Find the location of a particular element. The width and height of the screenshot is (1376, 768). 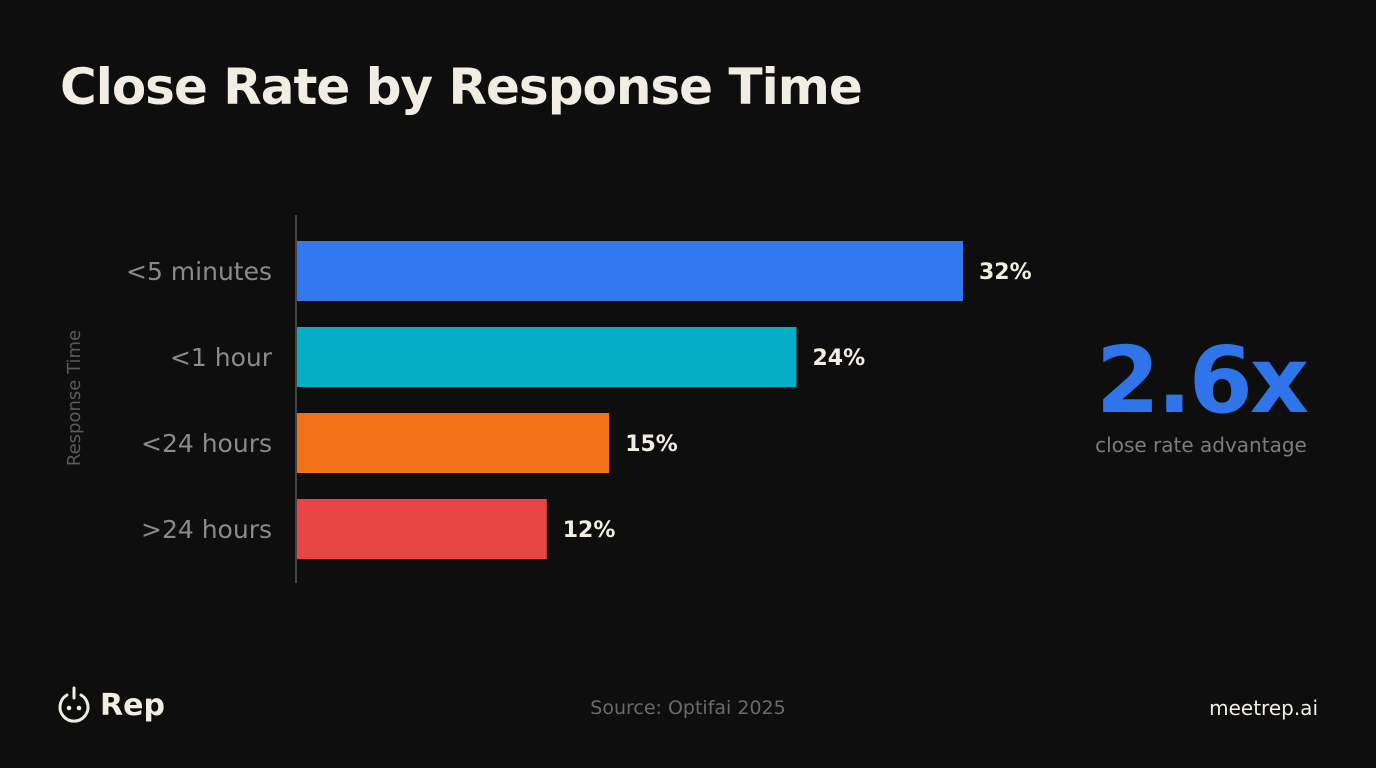

callout-label: close rate advantage is located at coordinates (1201, 445).